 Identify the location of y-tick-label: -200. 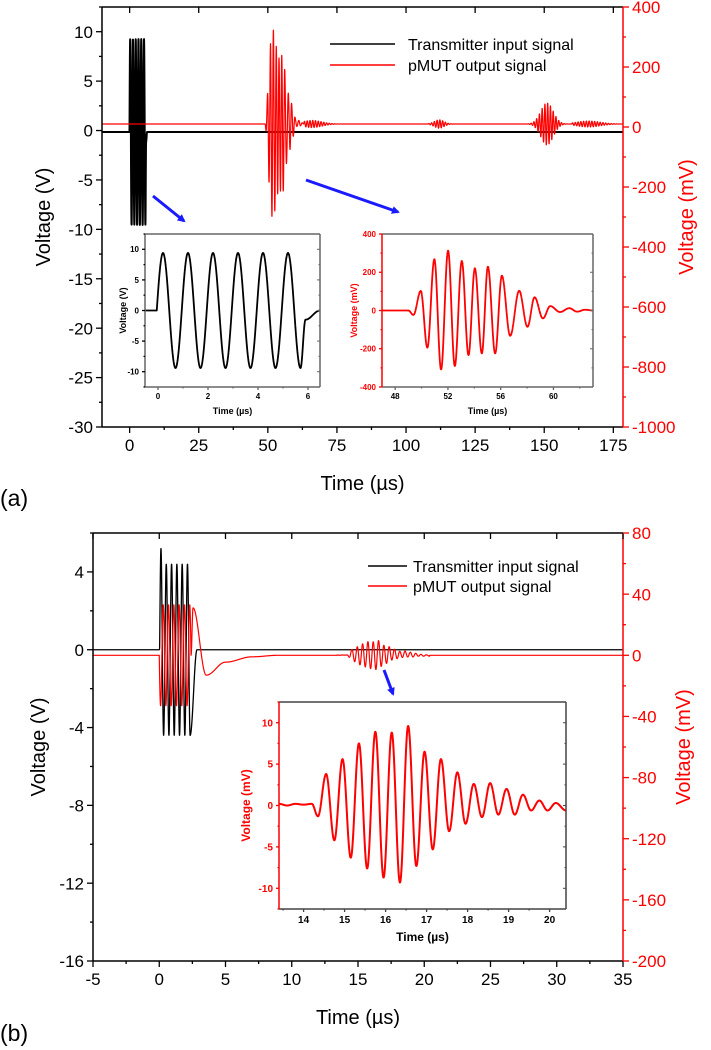
(368, 349).